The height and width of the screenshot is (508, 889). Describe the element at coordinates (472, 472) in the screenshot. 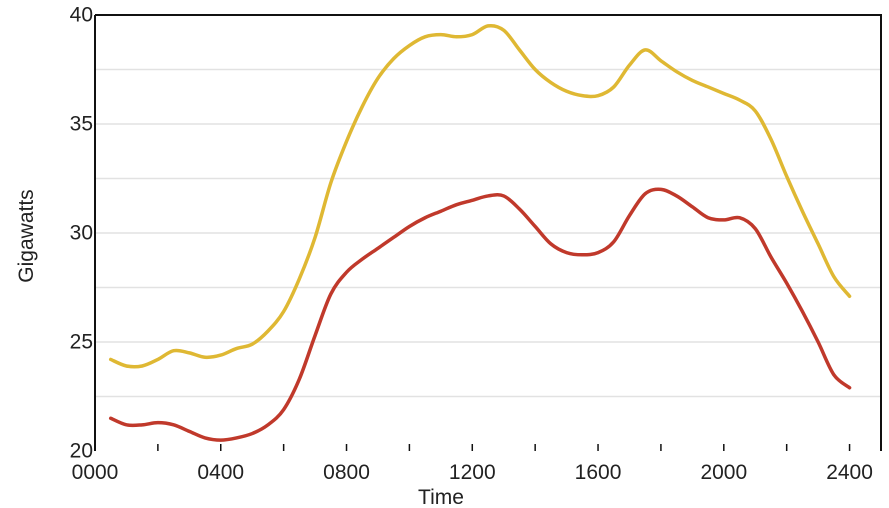

I see `x-tick-label: 1200` at that location.